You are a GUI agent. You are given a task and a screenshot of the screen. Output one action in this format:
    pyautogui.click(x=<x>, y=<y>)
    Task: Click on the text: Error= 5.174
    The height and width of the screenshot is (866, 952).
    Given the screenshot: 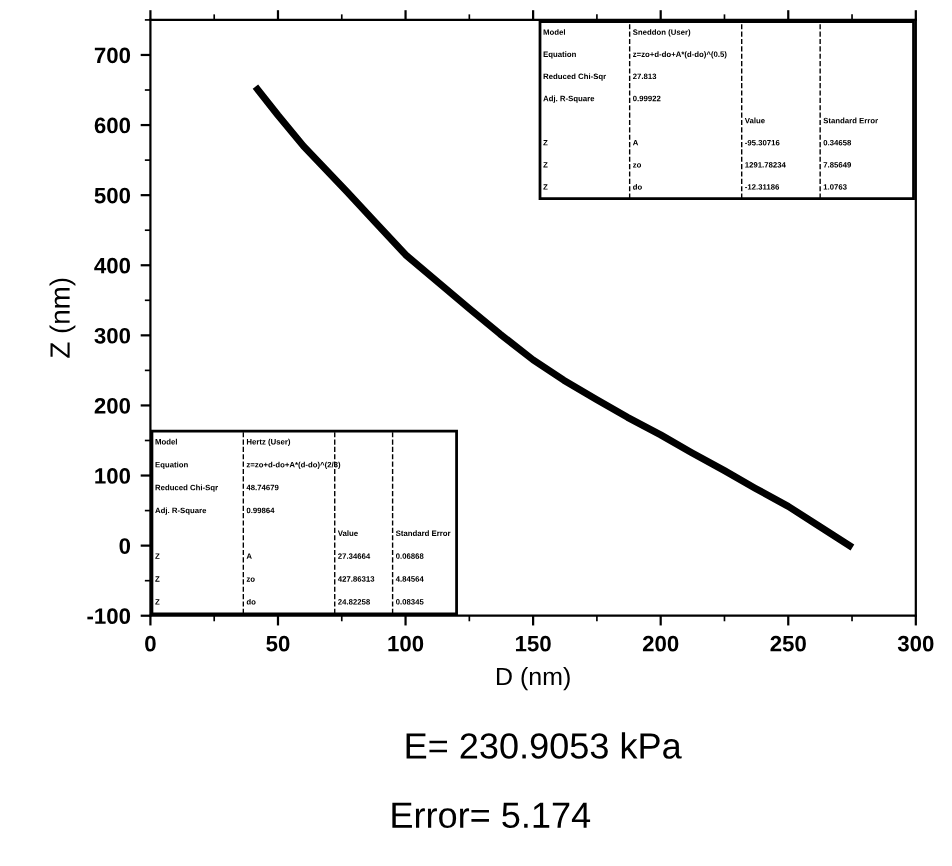 What is the action you would take?
    pyautogui.click(x=491, y=815)
    